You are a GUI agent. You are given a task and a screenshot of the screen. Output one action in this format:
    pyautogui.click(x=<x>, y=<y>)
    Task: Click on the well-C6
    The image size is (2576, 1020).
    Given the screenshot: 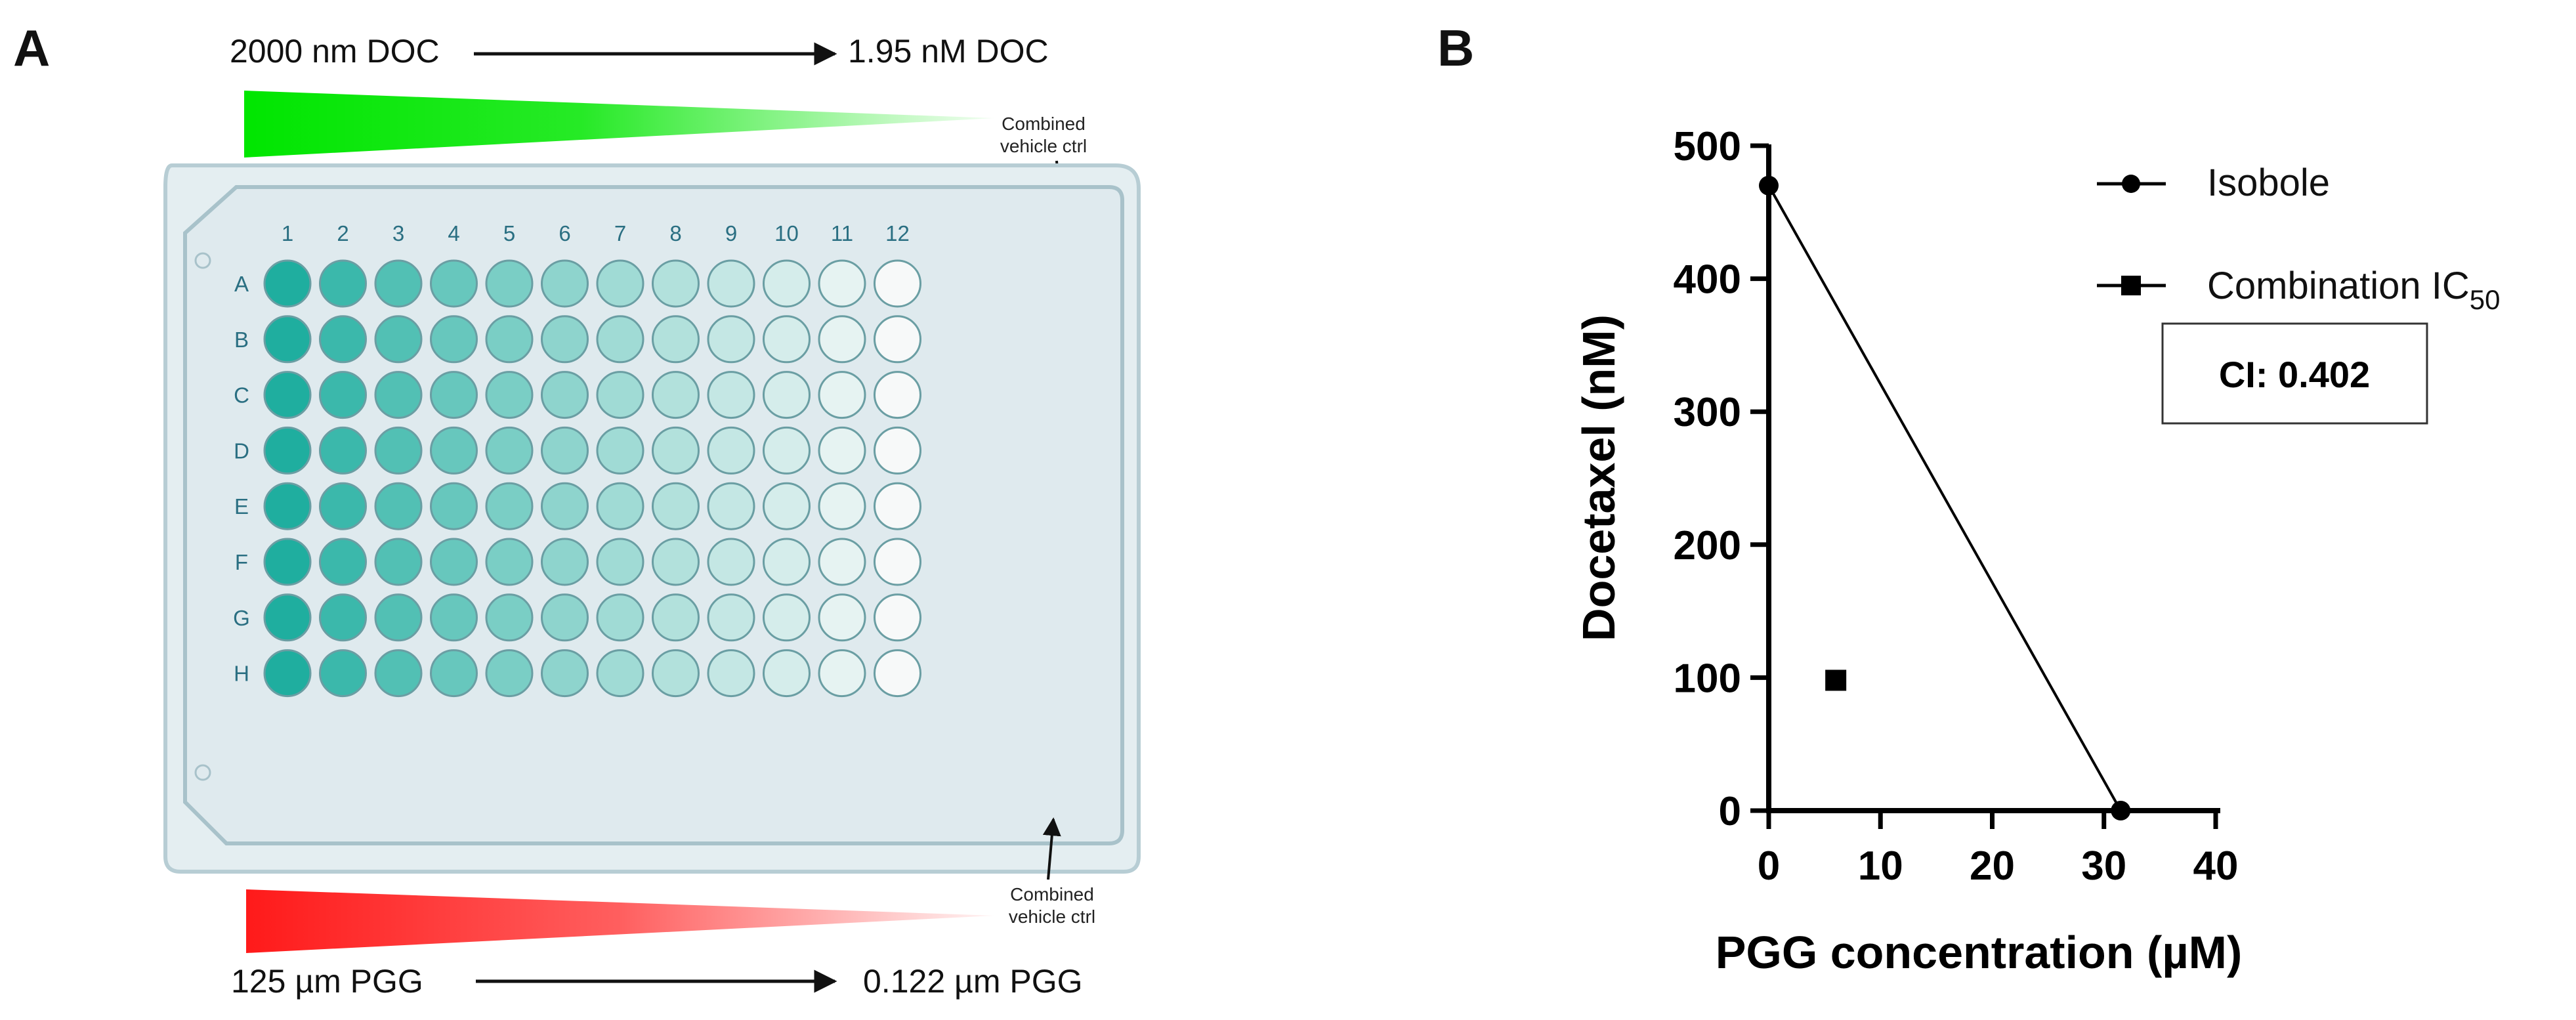 What is the action you would take?
    pyautogui.click(x=565, y=395)
    